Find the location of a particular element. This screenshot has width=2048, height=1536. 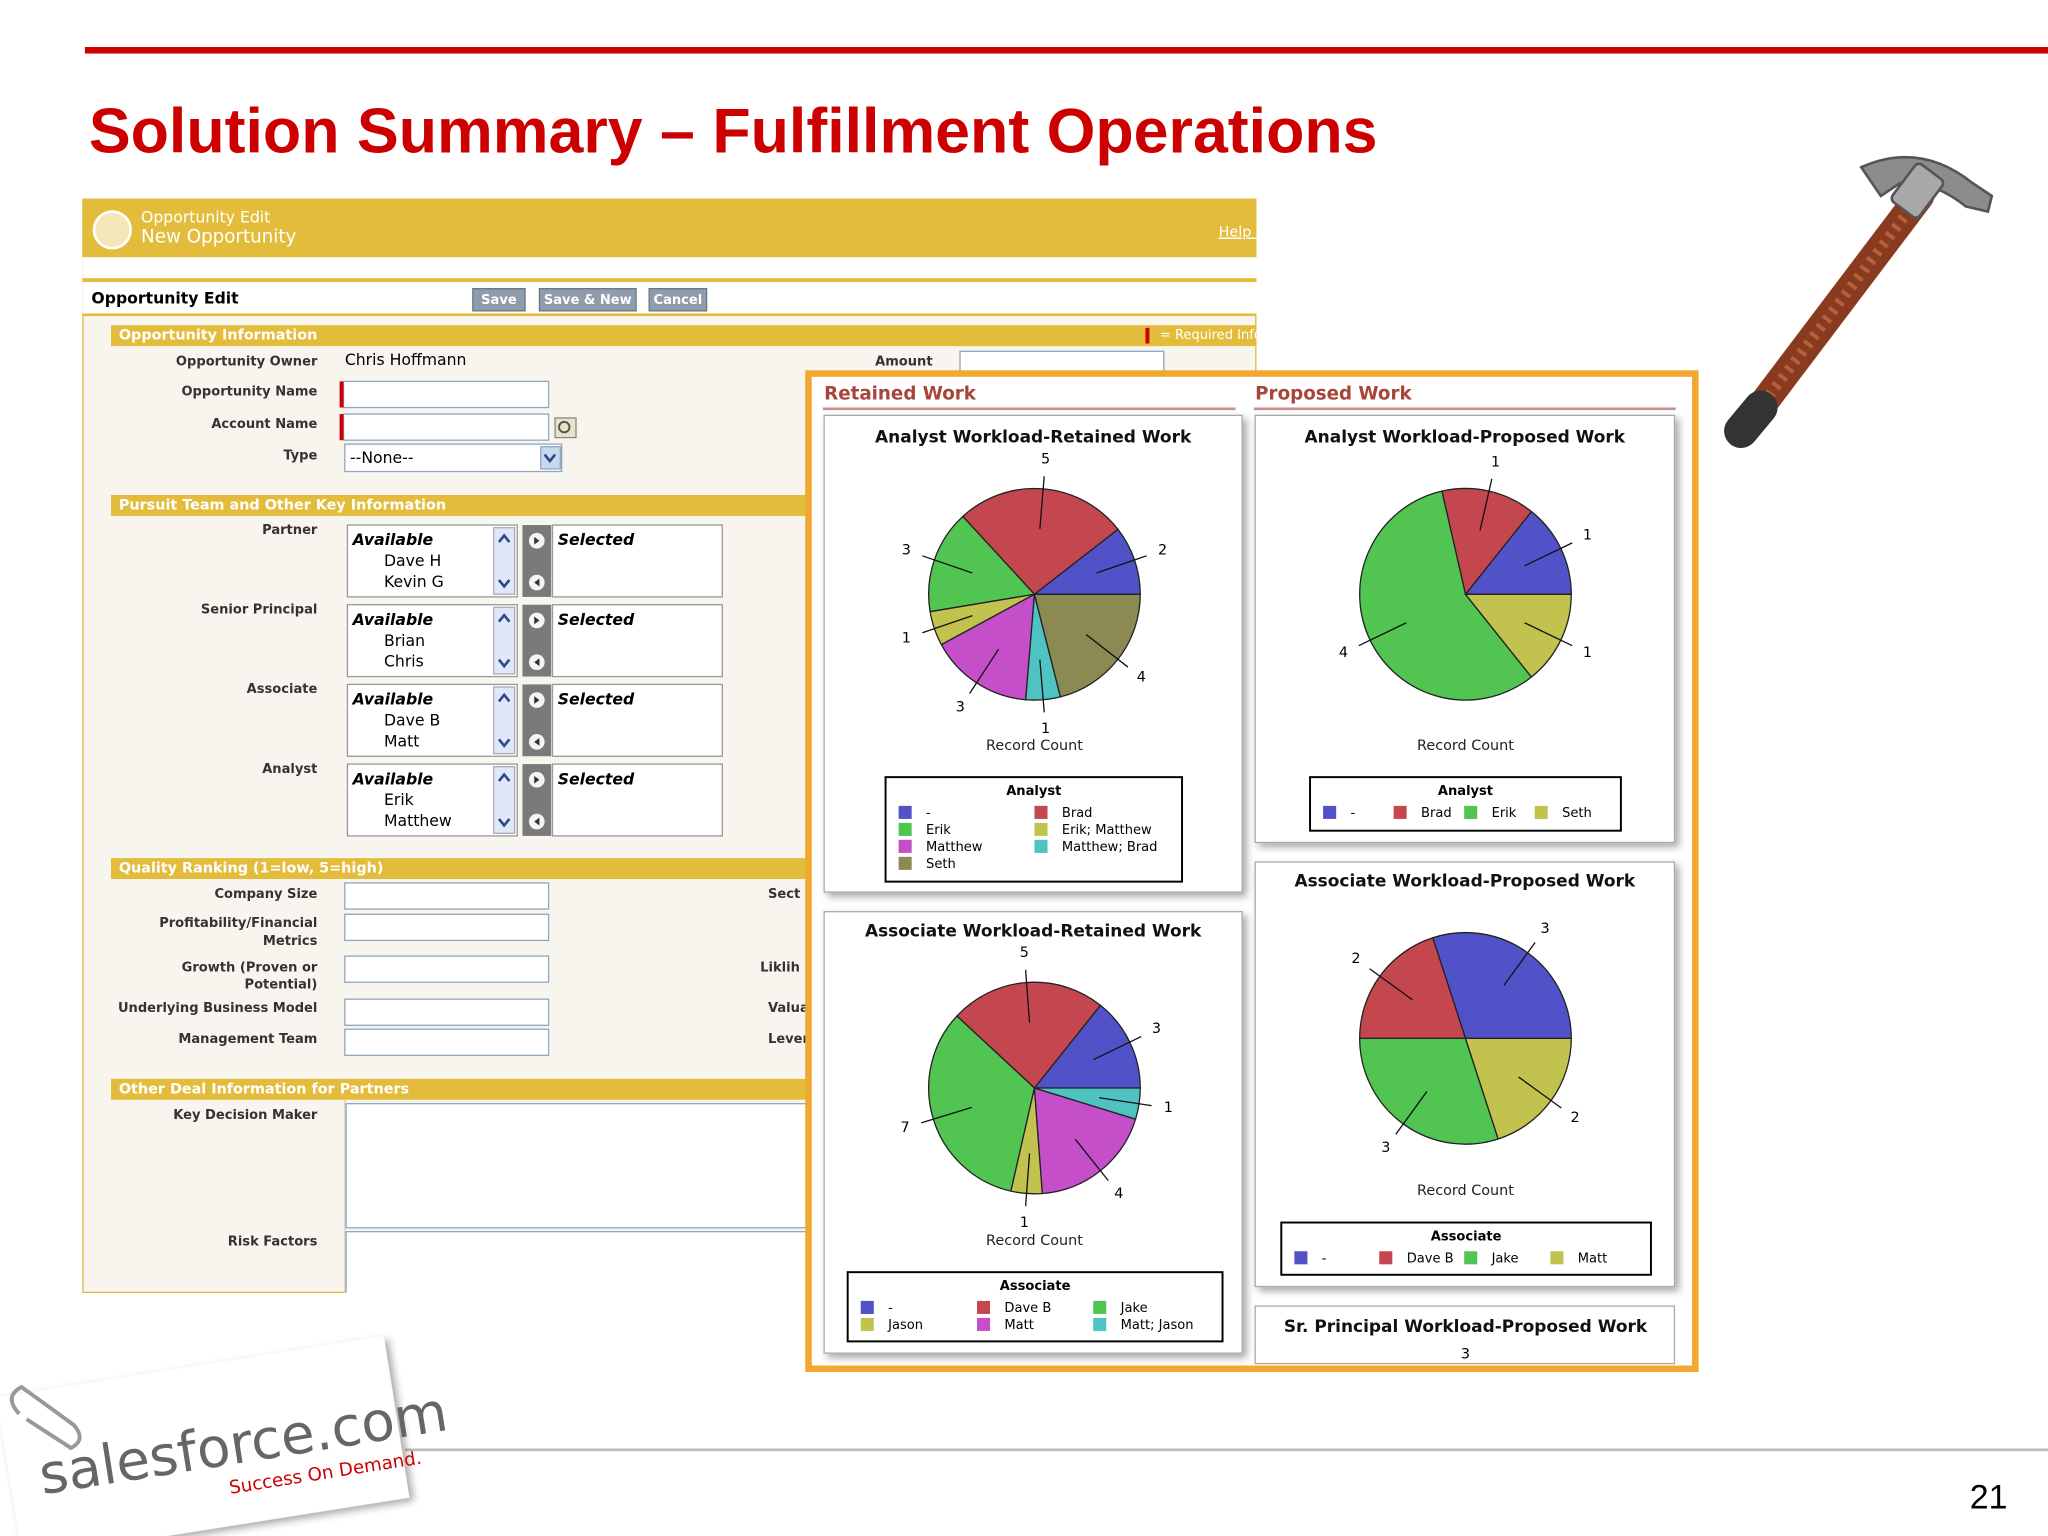

legend-title: Associate is located at coordinates (1035, 1286).